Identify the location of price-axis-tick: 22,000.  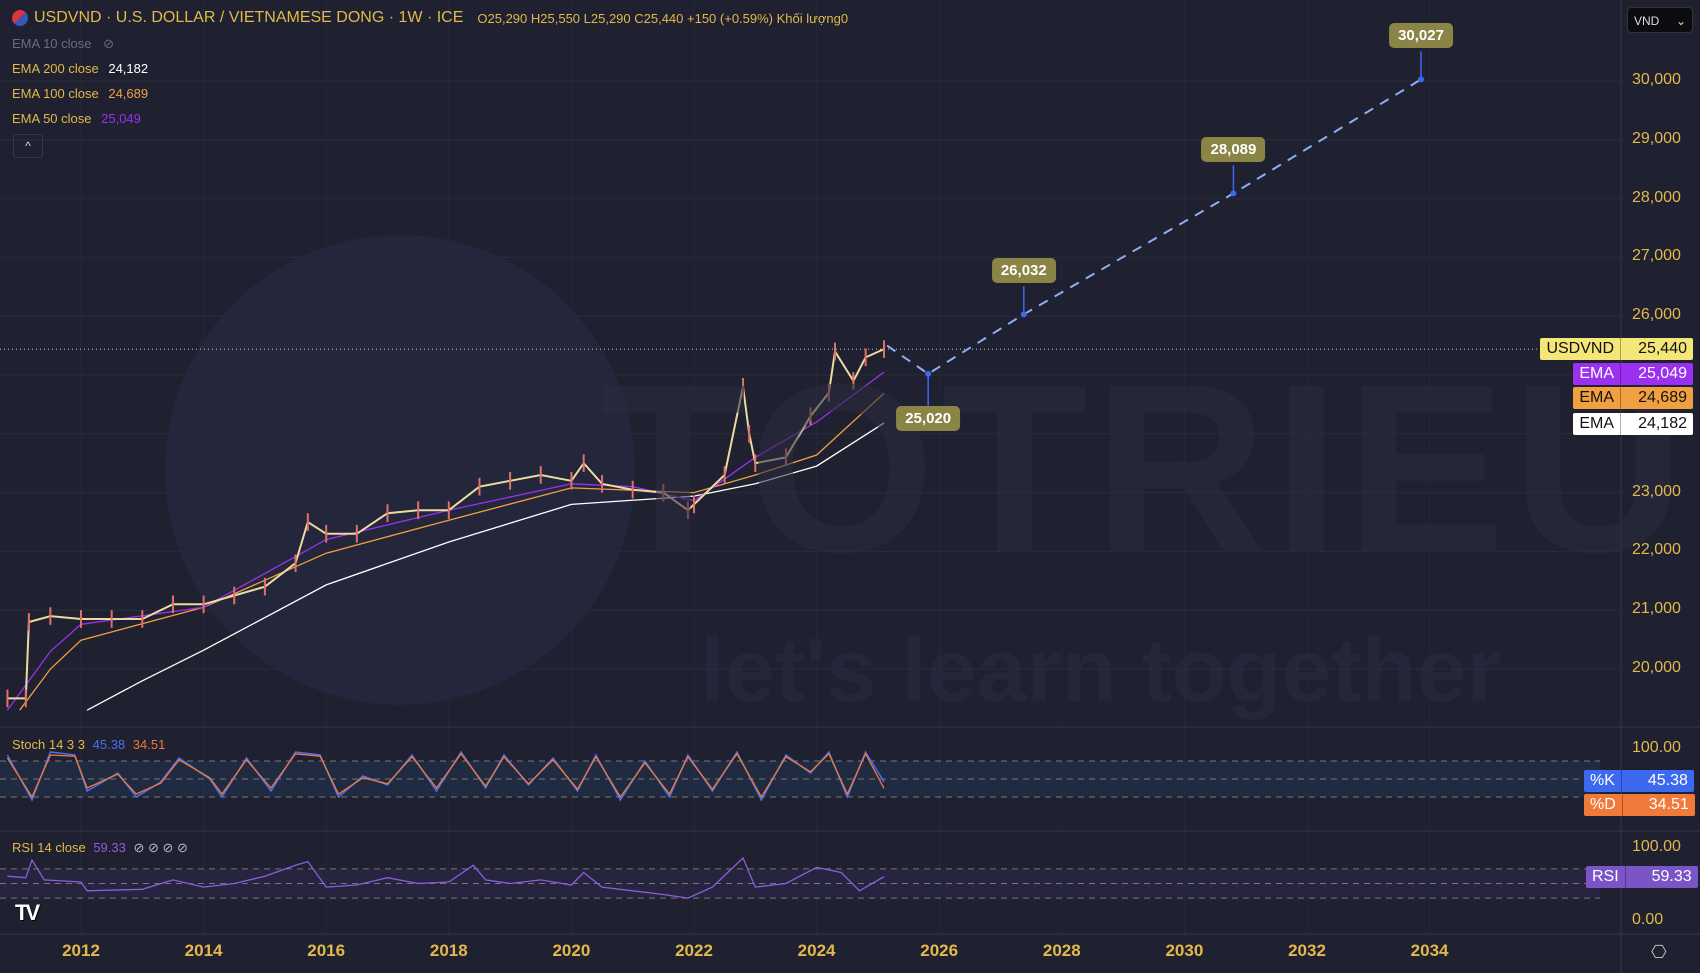
(1656, 550).